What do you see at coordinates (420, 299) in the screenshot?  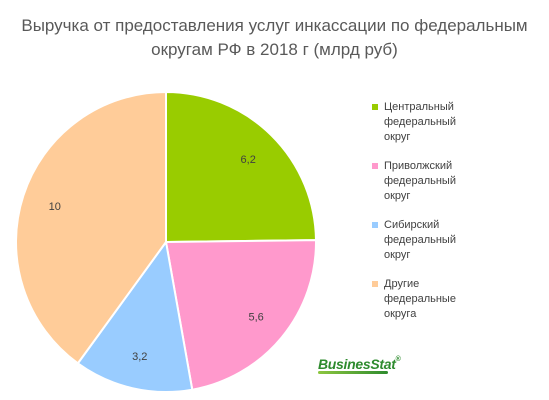 I see `legend-label: Другие федеральные округа` at bounding box center [420, 299].